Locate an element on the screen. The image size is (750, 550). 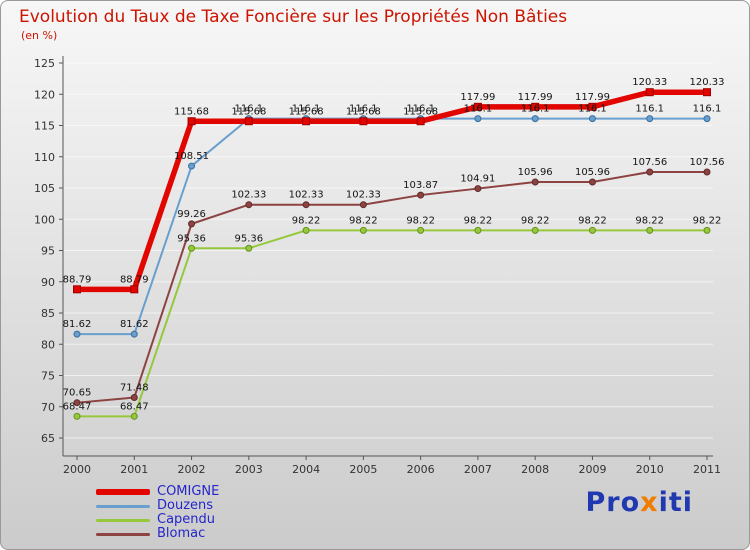
legend-item-capendu: Capendu is located at coordinates (157, 520).